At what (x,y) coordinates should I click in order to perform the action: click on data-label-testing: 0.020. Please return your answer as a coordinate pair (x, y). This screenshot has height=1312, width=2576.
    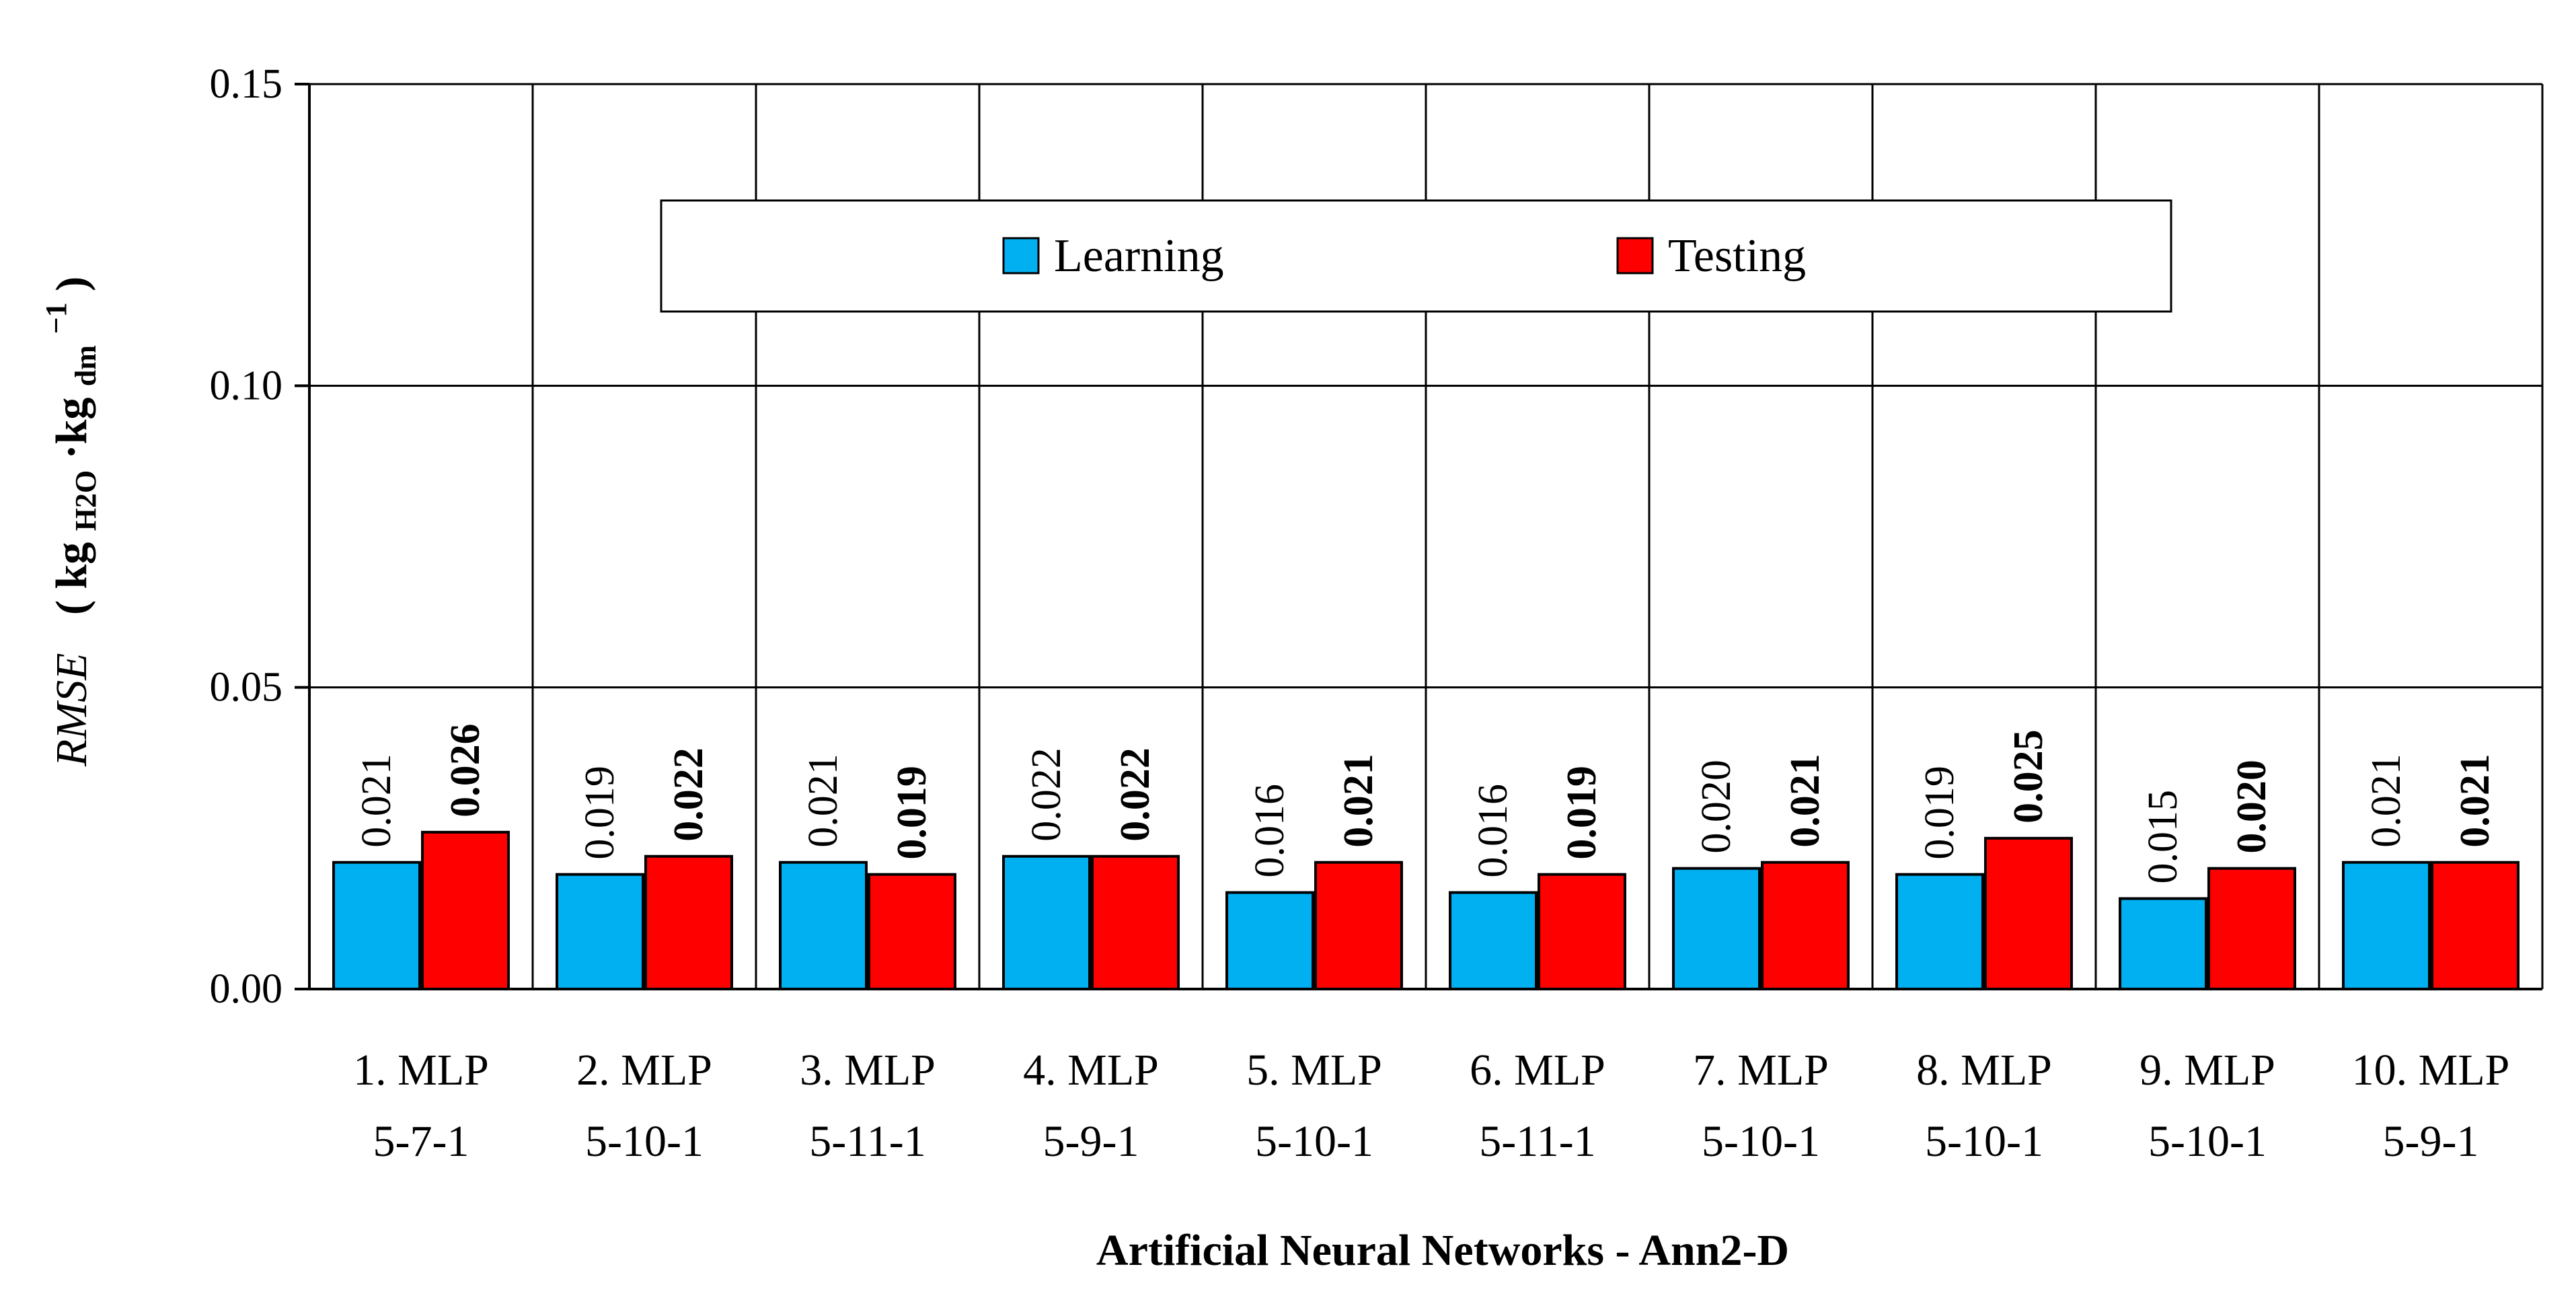
    Looking at the image, I should click on (2252, 807).